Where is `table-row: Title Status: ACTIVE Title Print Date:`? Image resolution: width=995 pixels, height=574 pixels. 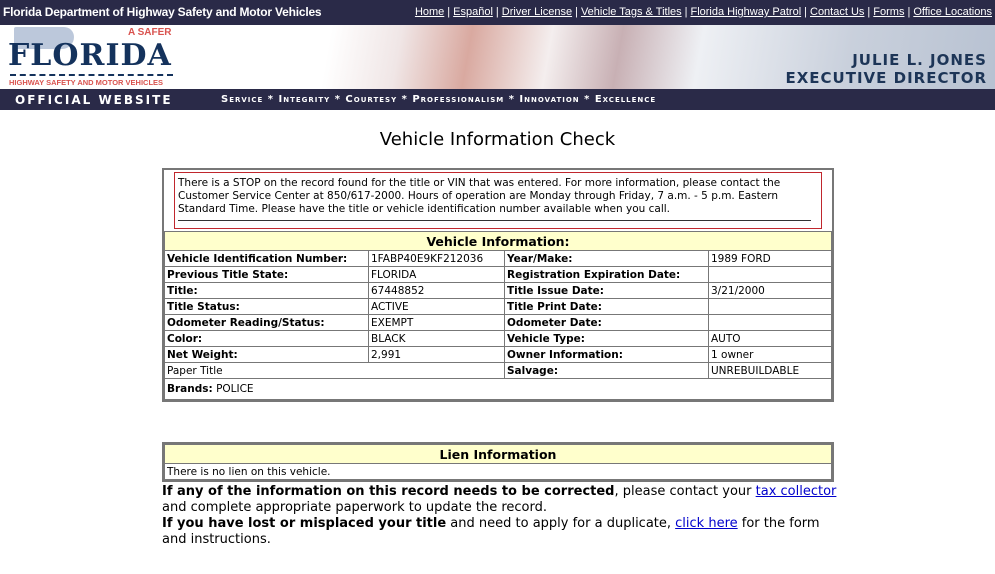 table-row: Title Status: ACTIVE Title Print Date: is located at coordinates (498, 306).